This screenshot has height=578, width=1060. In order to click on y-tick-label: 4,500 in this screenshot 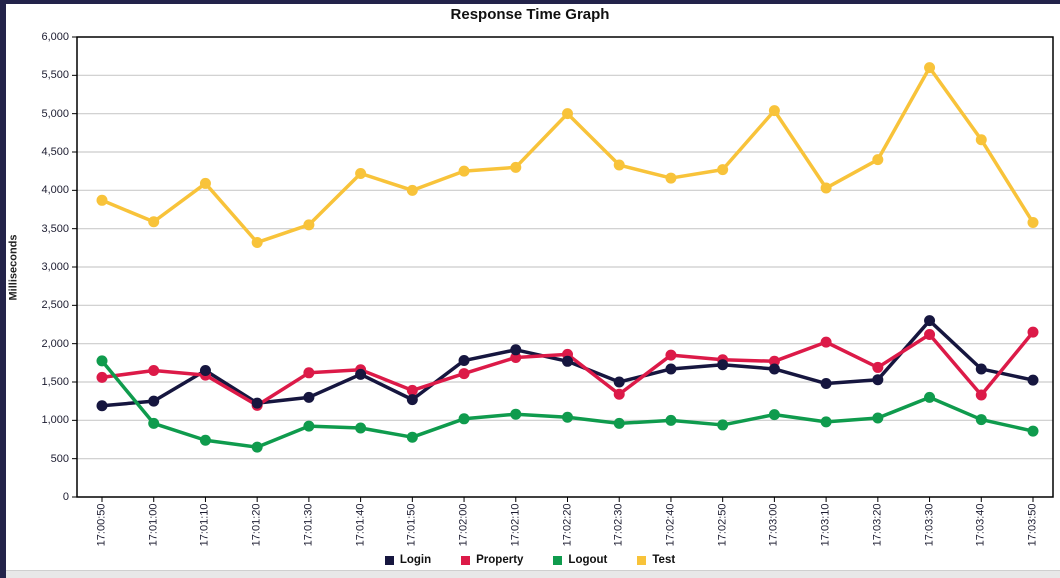, I will do `click(55, 152)`.